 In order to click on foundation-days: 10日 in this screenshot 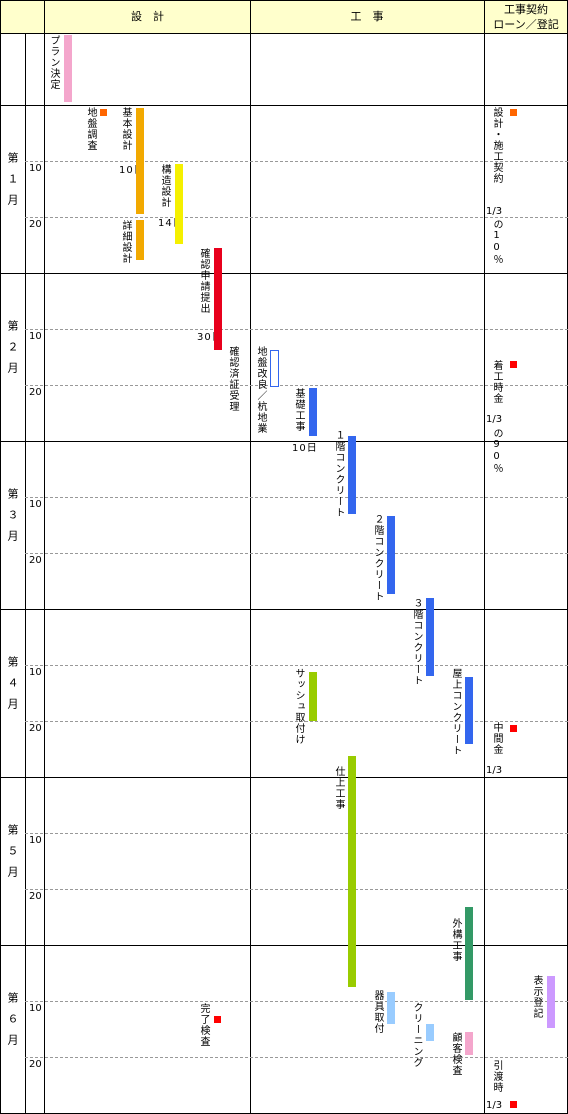, I will do `click(305, 448)`.